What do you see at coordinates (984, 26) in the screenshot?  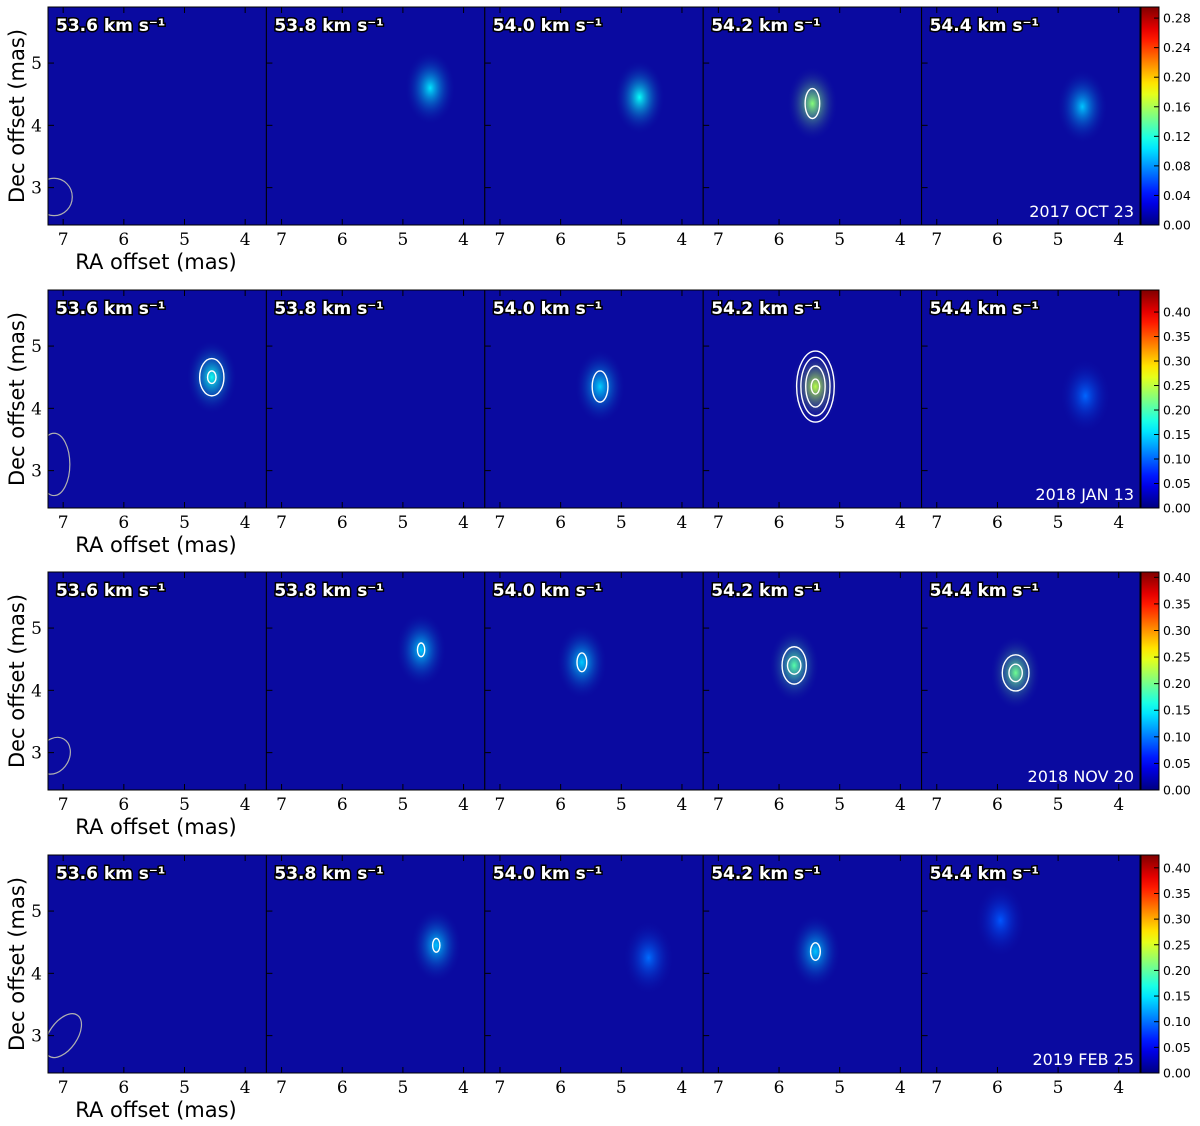 I see `velocity-label: 54.4 km s⁻¹` at bounding box center [984, 26].